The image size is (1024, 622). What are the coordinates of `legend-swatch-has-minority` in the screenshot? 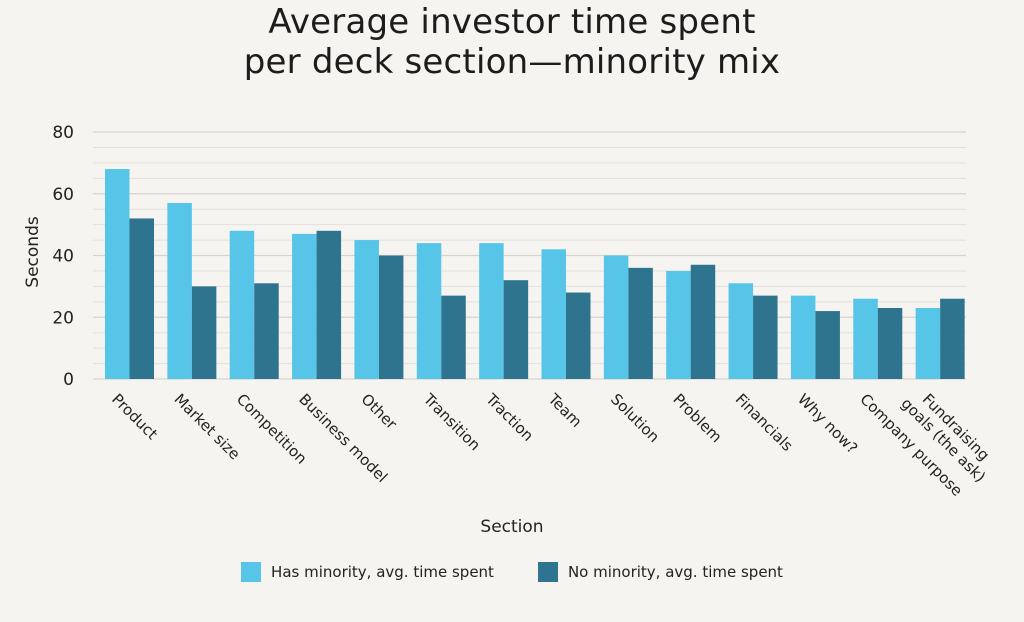 It's located at (251, 572).